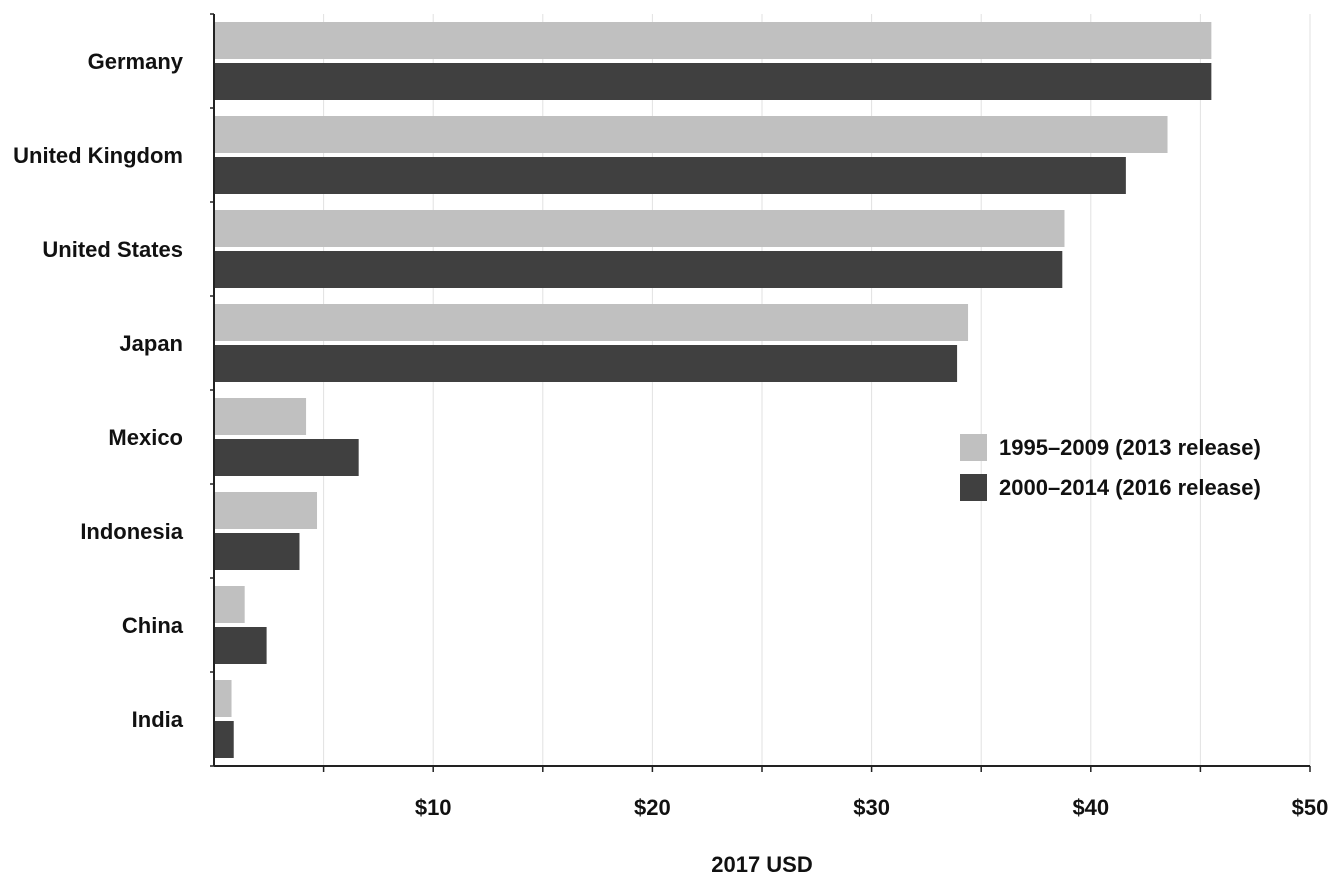 This screenshot has width=1343, height=876. I want to click on category-label-united-states: United States, so click(112, 249).